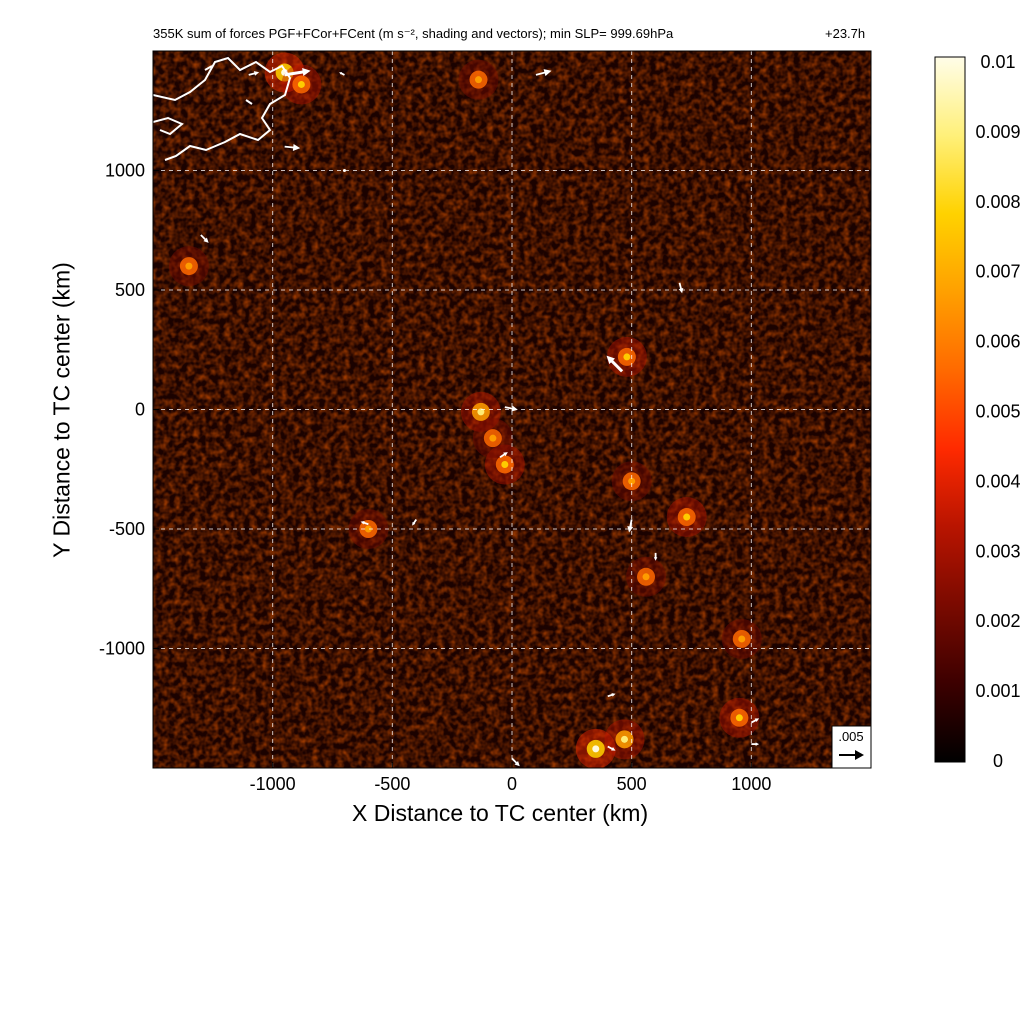 This screenshot has width=1024, height=1024. I want to click on reference-vector-arrow, so click(851, 755).